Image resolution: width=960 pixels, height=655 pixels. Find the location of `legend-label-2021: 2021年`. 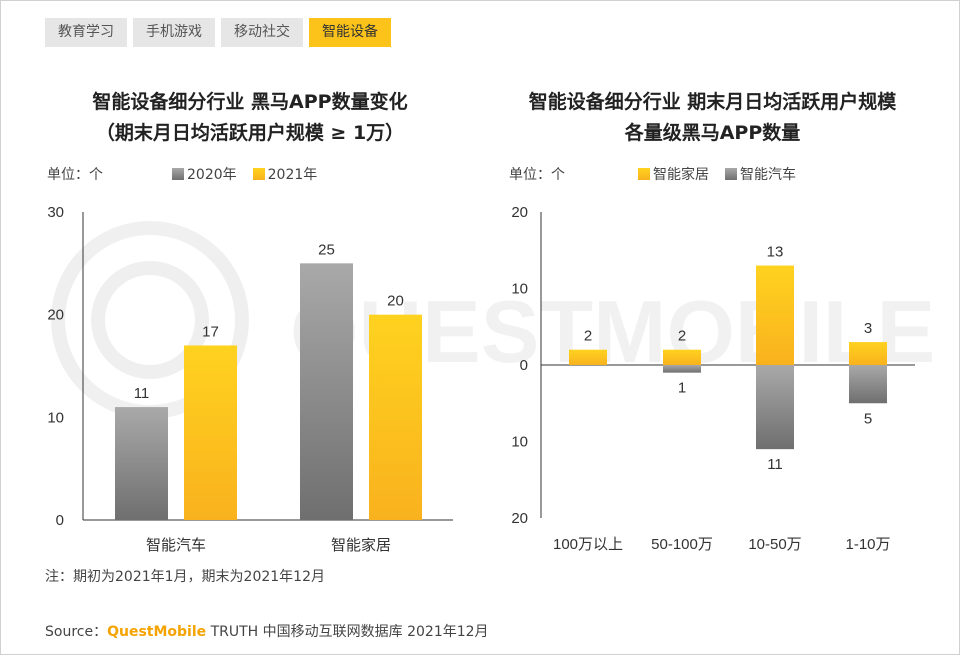

legend-label-2021: 2021年 is located at coordinates (292, 175).